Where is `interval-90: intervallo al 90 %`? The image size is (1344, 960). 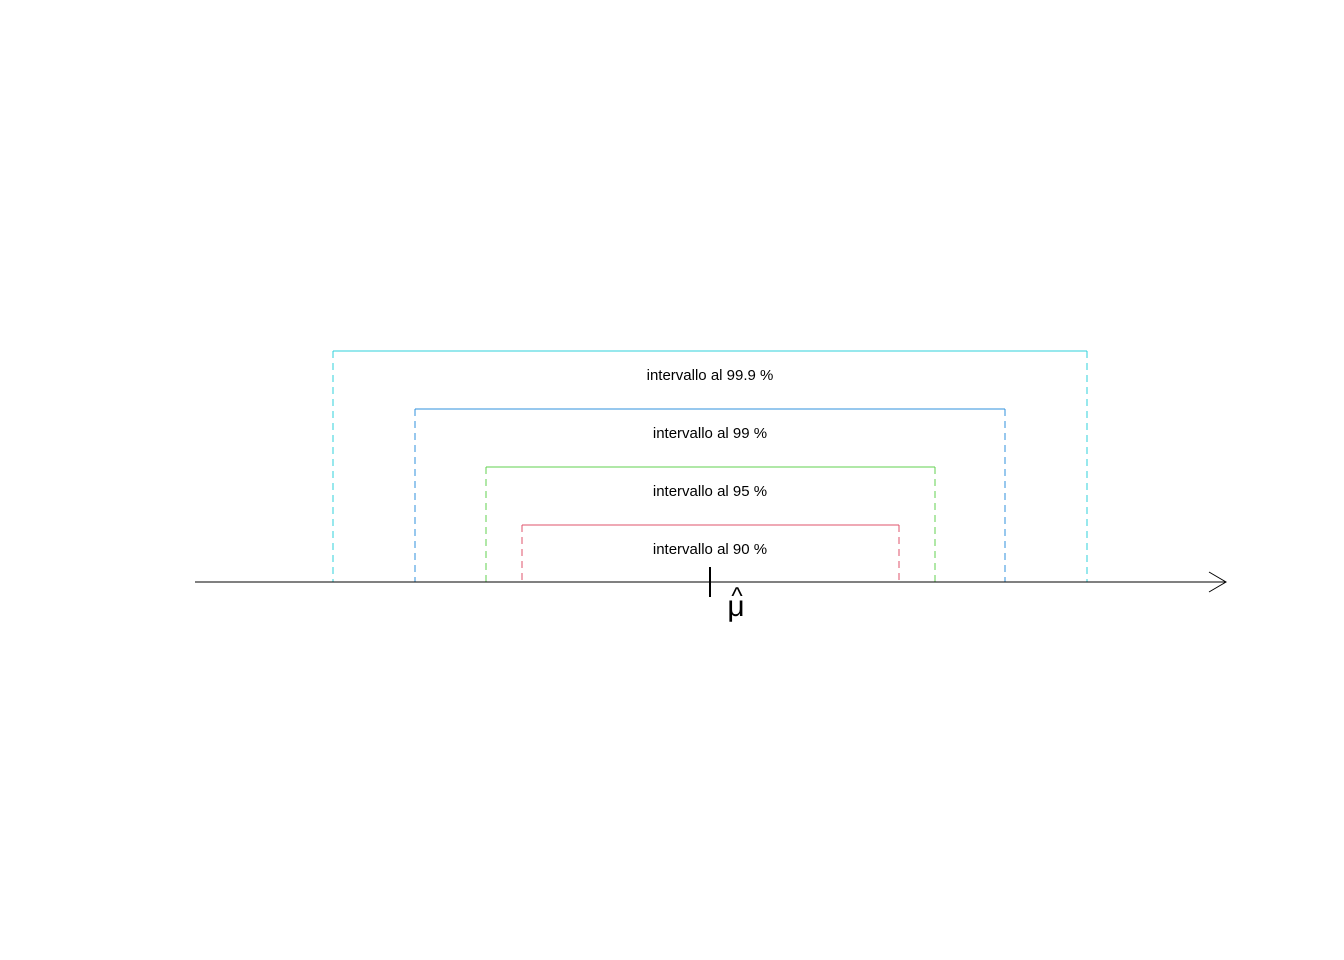
interval-90: intervallo al 90 % is located at coordinates (710, 553).